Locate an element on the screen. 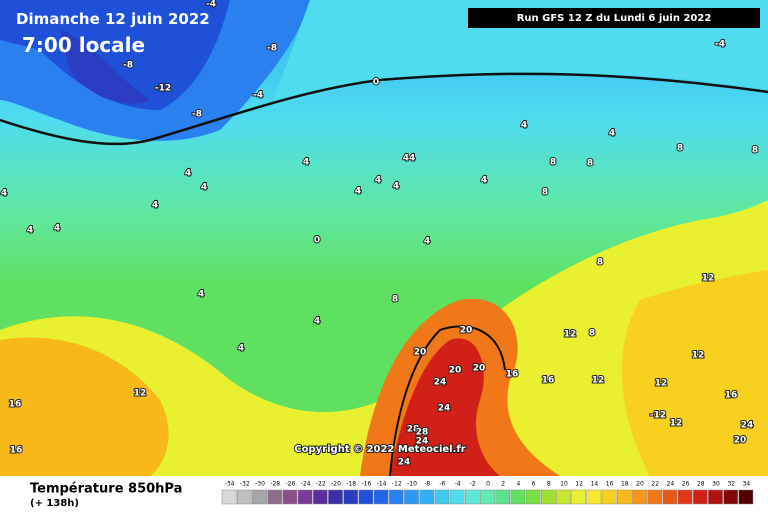  colorbar-tick-label: -24 is located at coordinates (306, 484).